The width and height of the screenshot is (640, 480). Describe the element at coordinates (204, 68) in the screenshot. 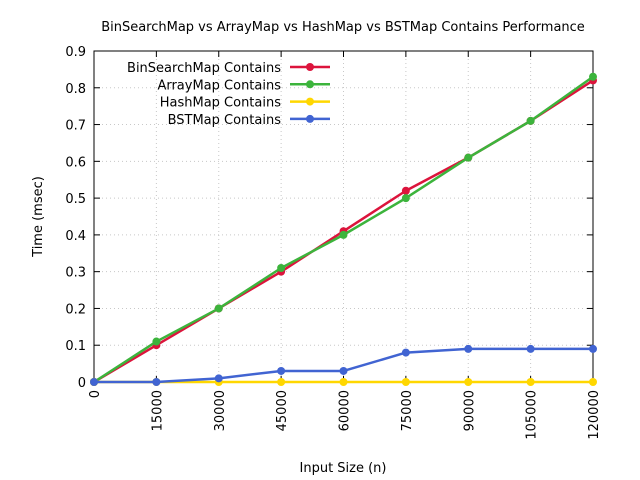

I see `legend-label: BinSearchMap Contains` at that location.